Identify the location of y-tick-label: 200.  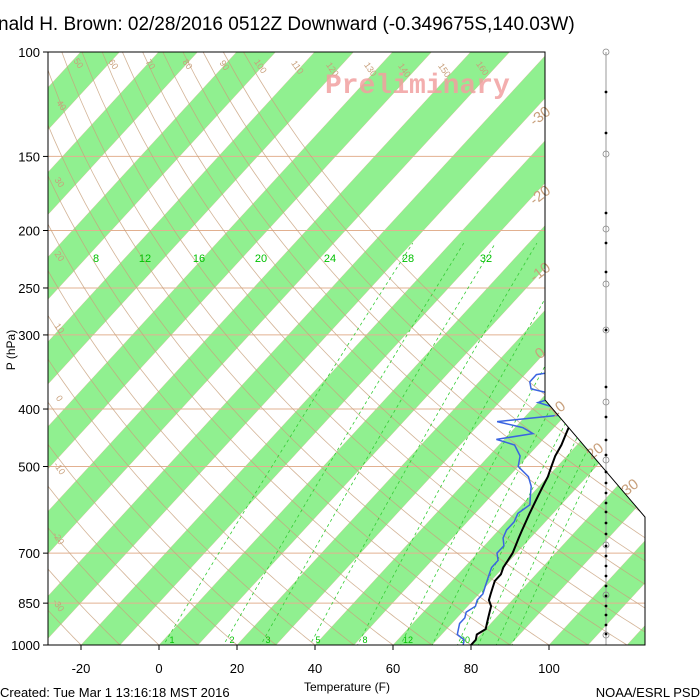
(29, 231).